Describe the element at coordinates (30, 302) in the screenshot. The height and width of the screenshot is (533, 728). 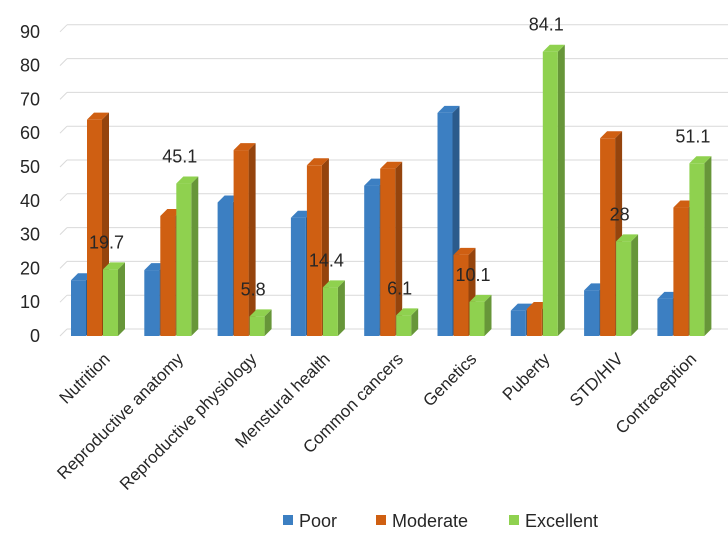
I see `y-tick-label: 10` at that location.